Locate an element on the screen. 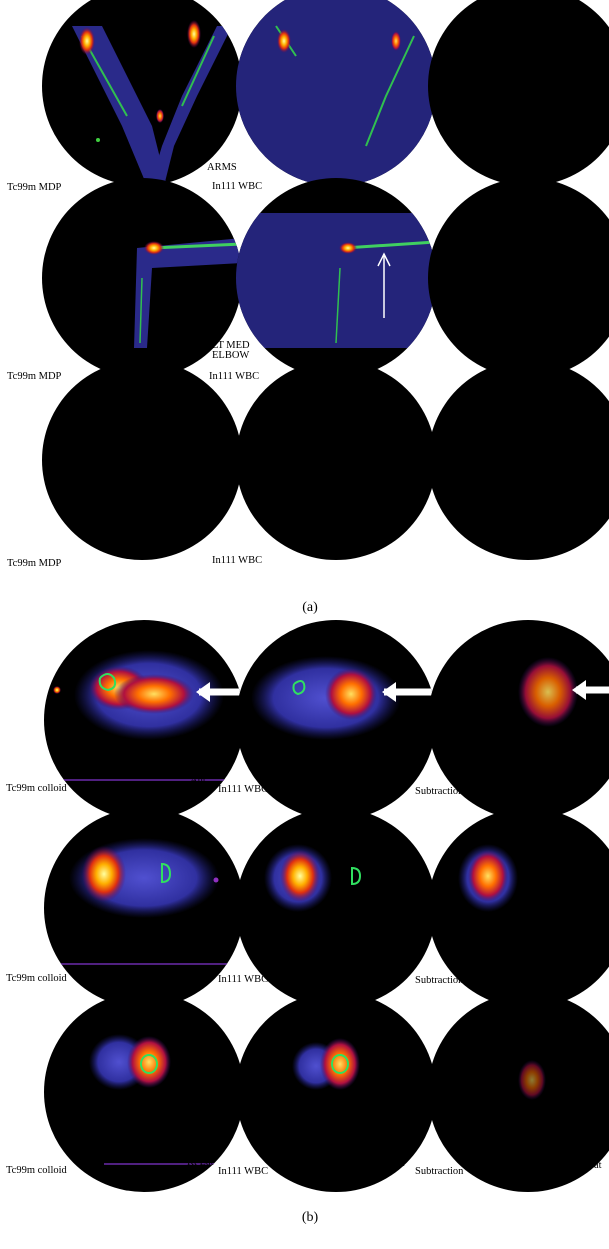 This screenshot has height=1249, width=609. label-a-r2-region-2: ELBOW is located at coordinates (231, 355).